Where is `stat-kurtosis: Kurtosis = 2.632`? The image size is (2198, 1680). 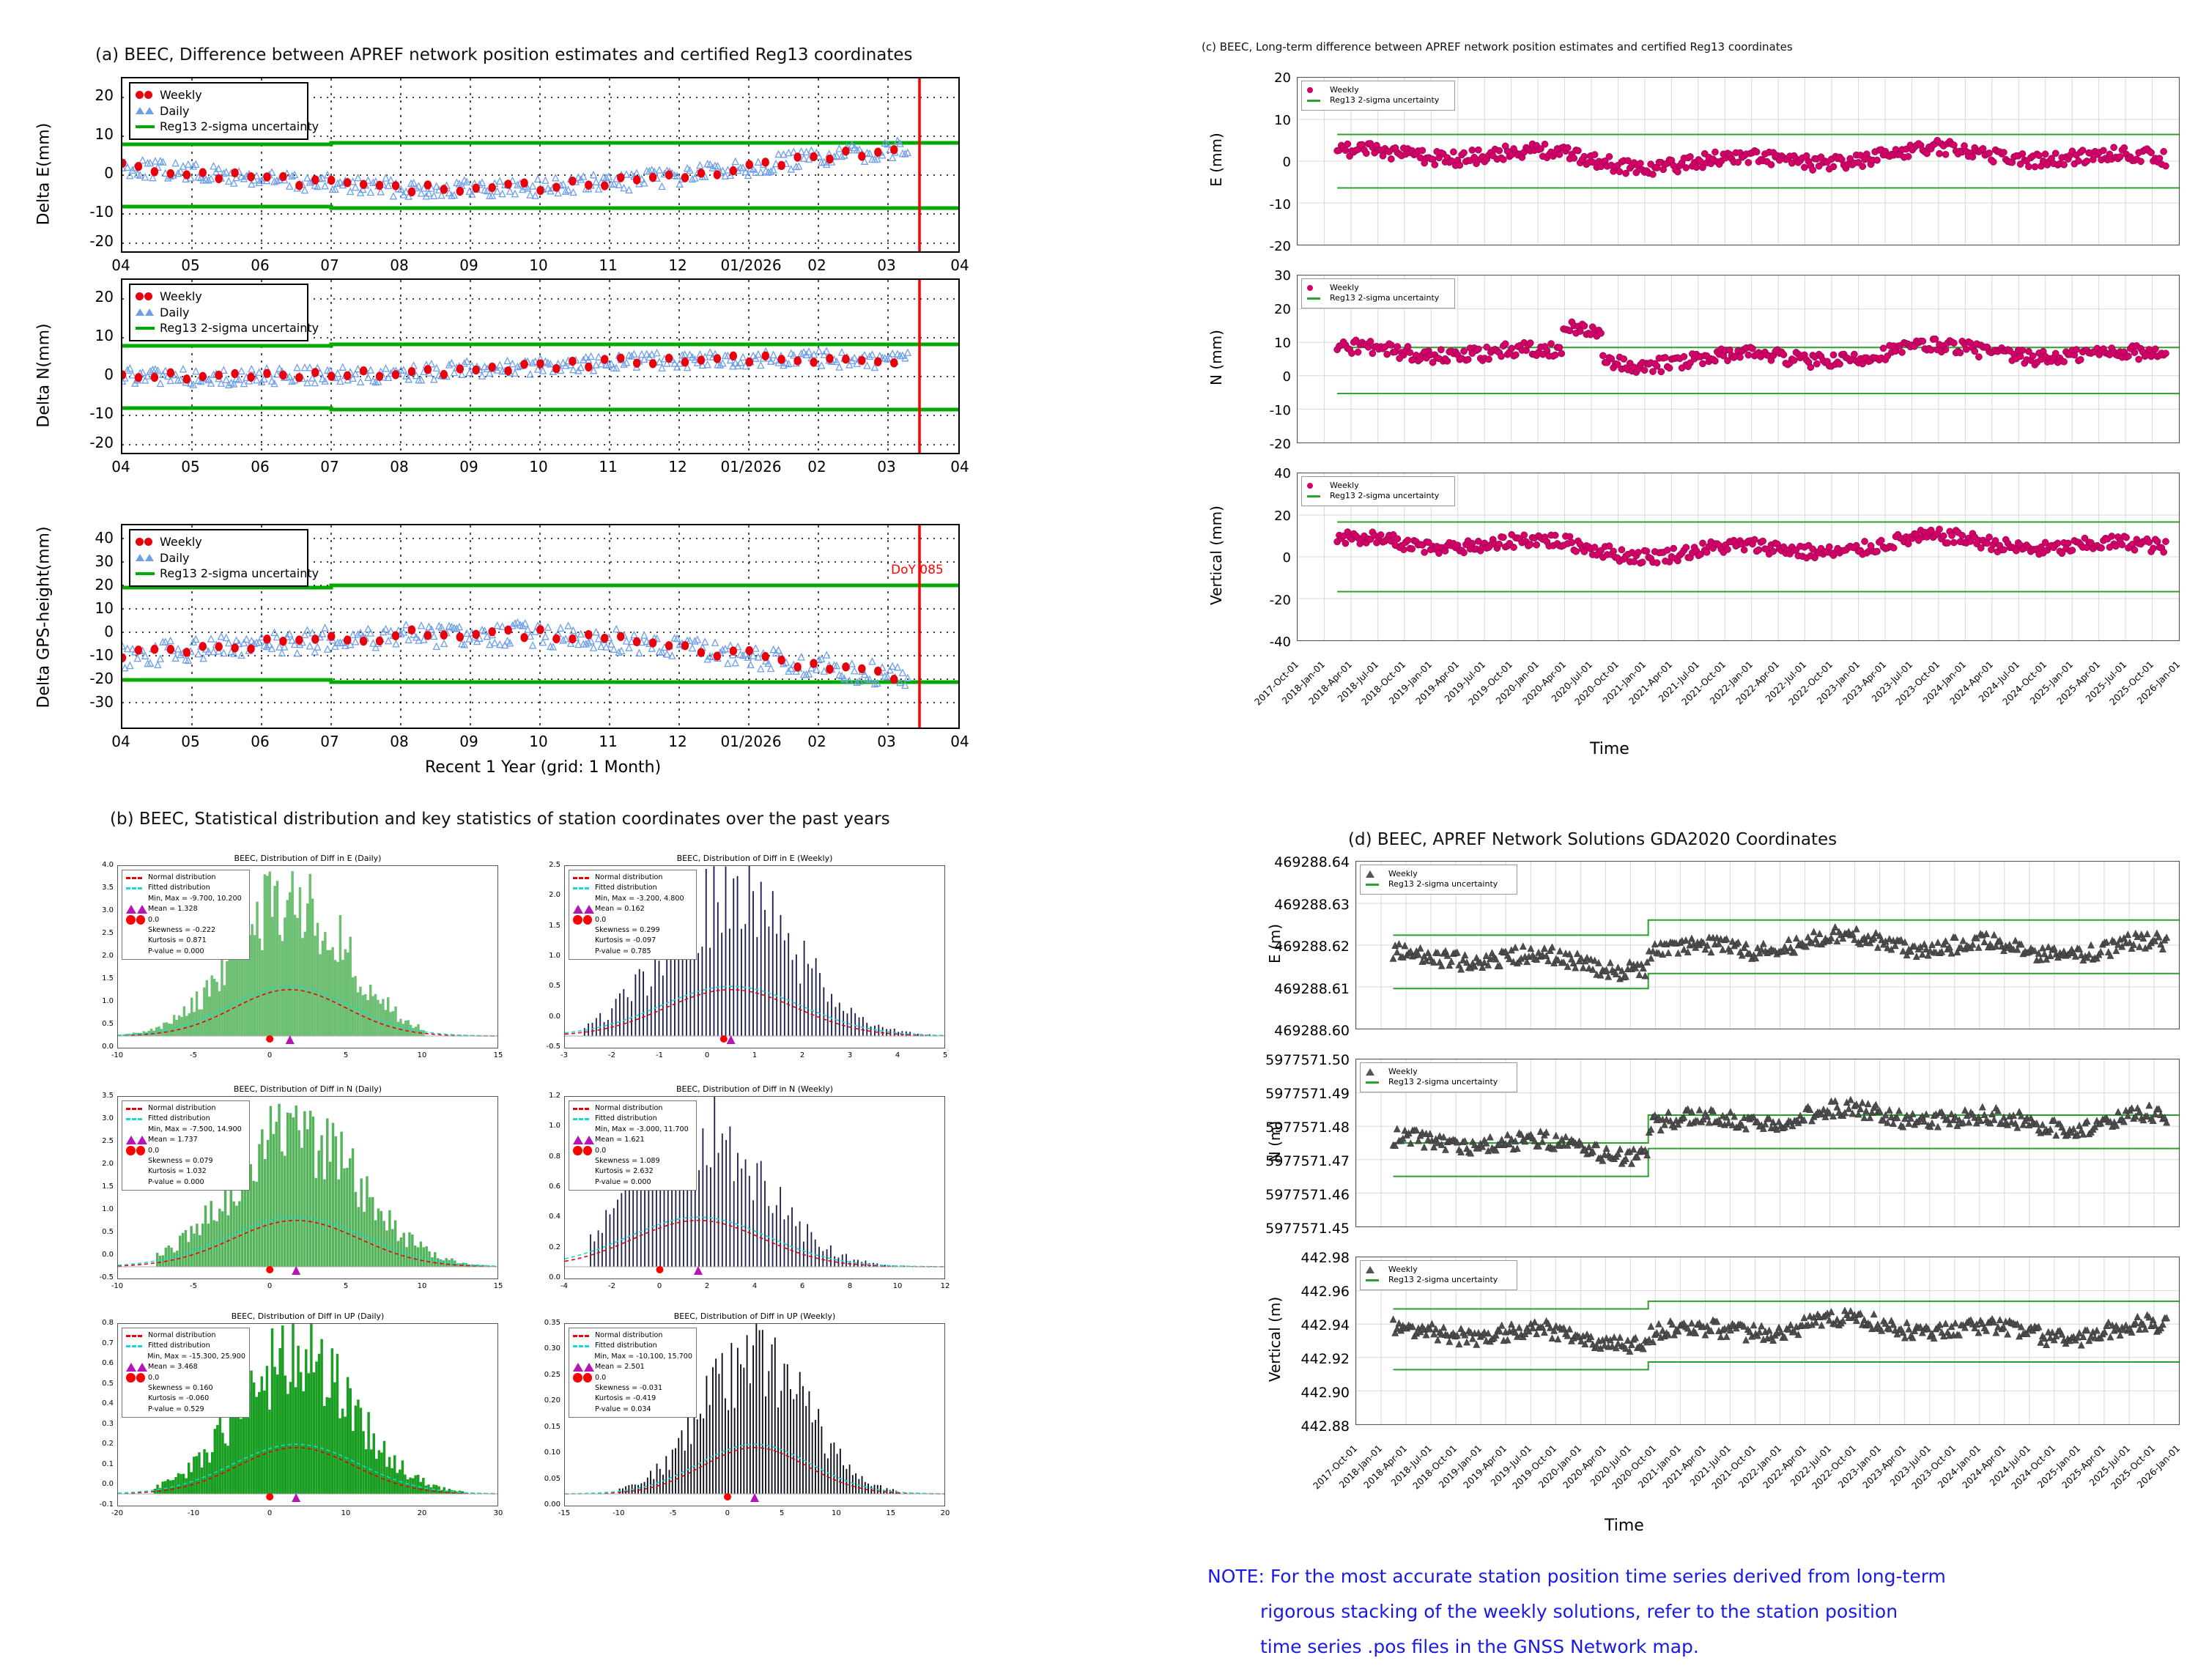
stat-kurtosis: Kurtosis = 2.632 is located at coordinates (625, 1171).